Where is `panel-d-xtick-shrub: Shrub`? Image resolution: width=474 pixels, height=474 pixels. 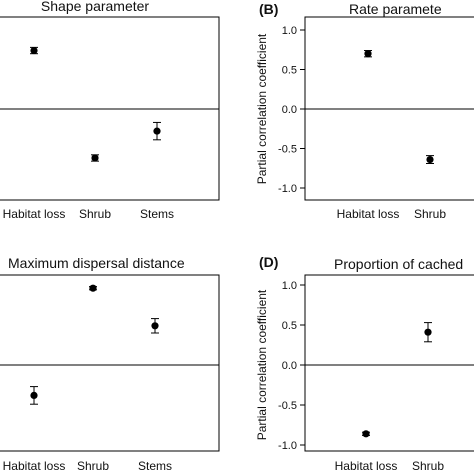
panel-d-xtick-shrub: Shrub is located at coordinates (428, 466).